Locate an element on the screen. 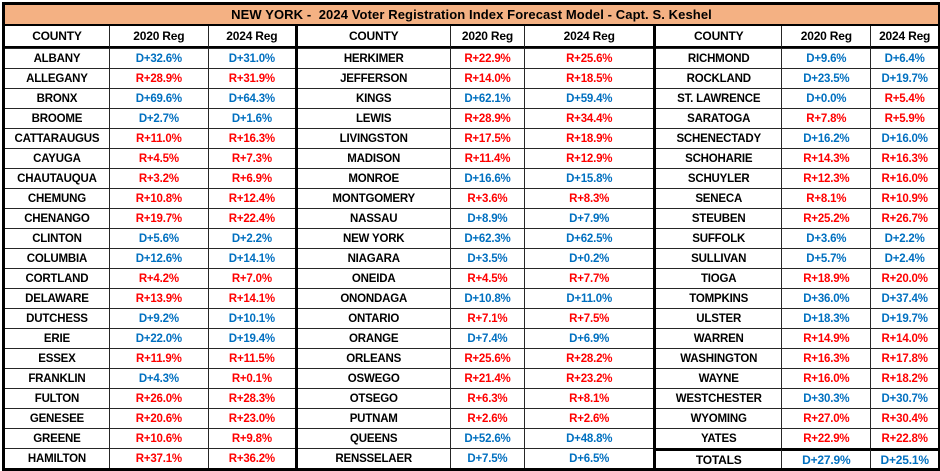 Image resolution: width=940 pixels, height=471 pixels. county-name-cell: ROCKLAND is located at coordinates (719, 78).